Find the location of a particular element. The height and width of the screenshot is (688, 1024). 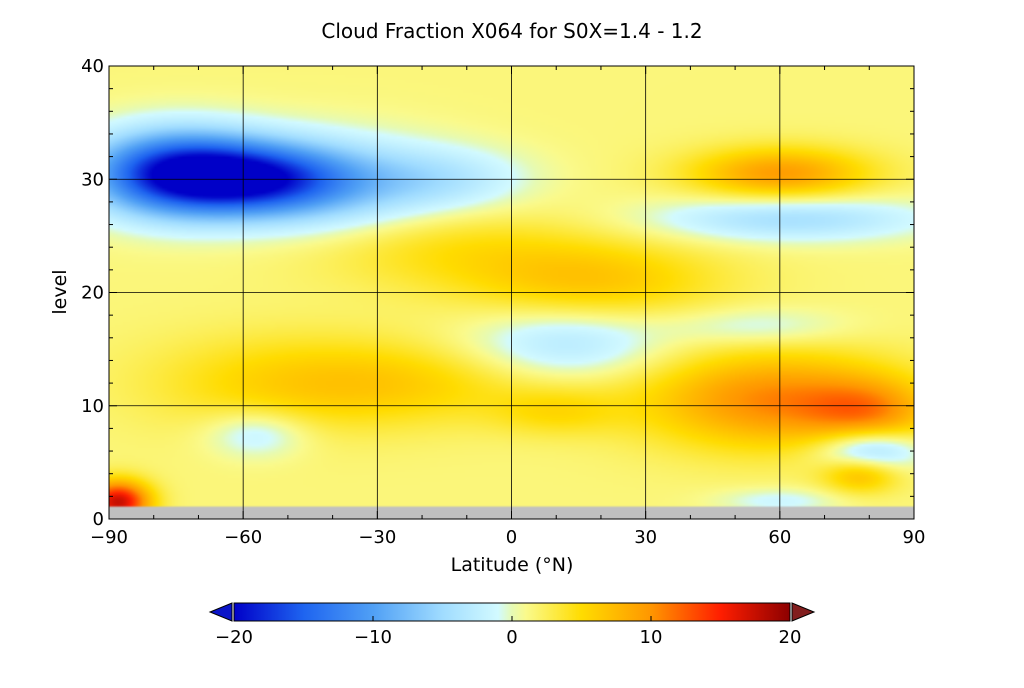

x-axis-tick-labels: −90 −60 −30 0 30 60 90 is located at coordinates (507, 537).